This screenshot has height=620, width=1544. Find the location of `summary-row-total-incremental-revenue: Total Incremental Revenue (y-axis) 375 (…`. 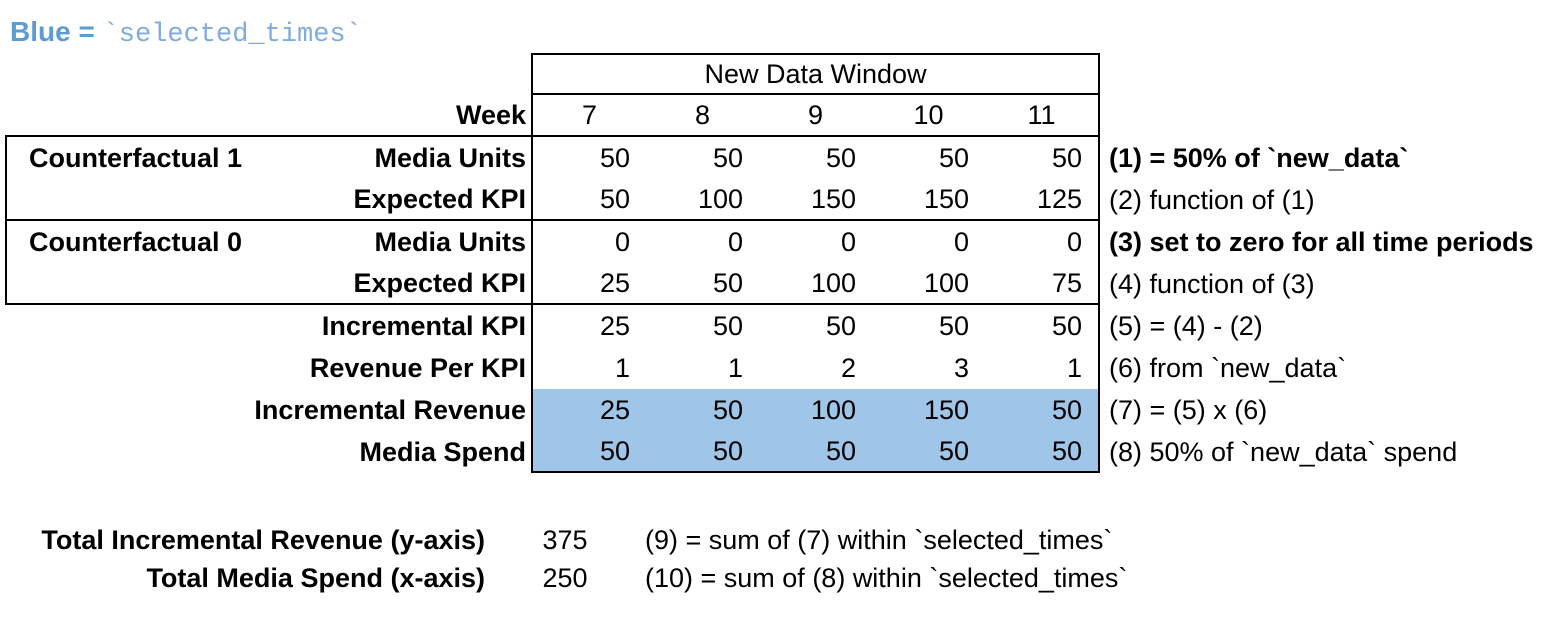

summary-row-total-incremental-revenue: Total Incremental Revenue (y-axis) 375 (… is located at coordinates (774, 540).